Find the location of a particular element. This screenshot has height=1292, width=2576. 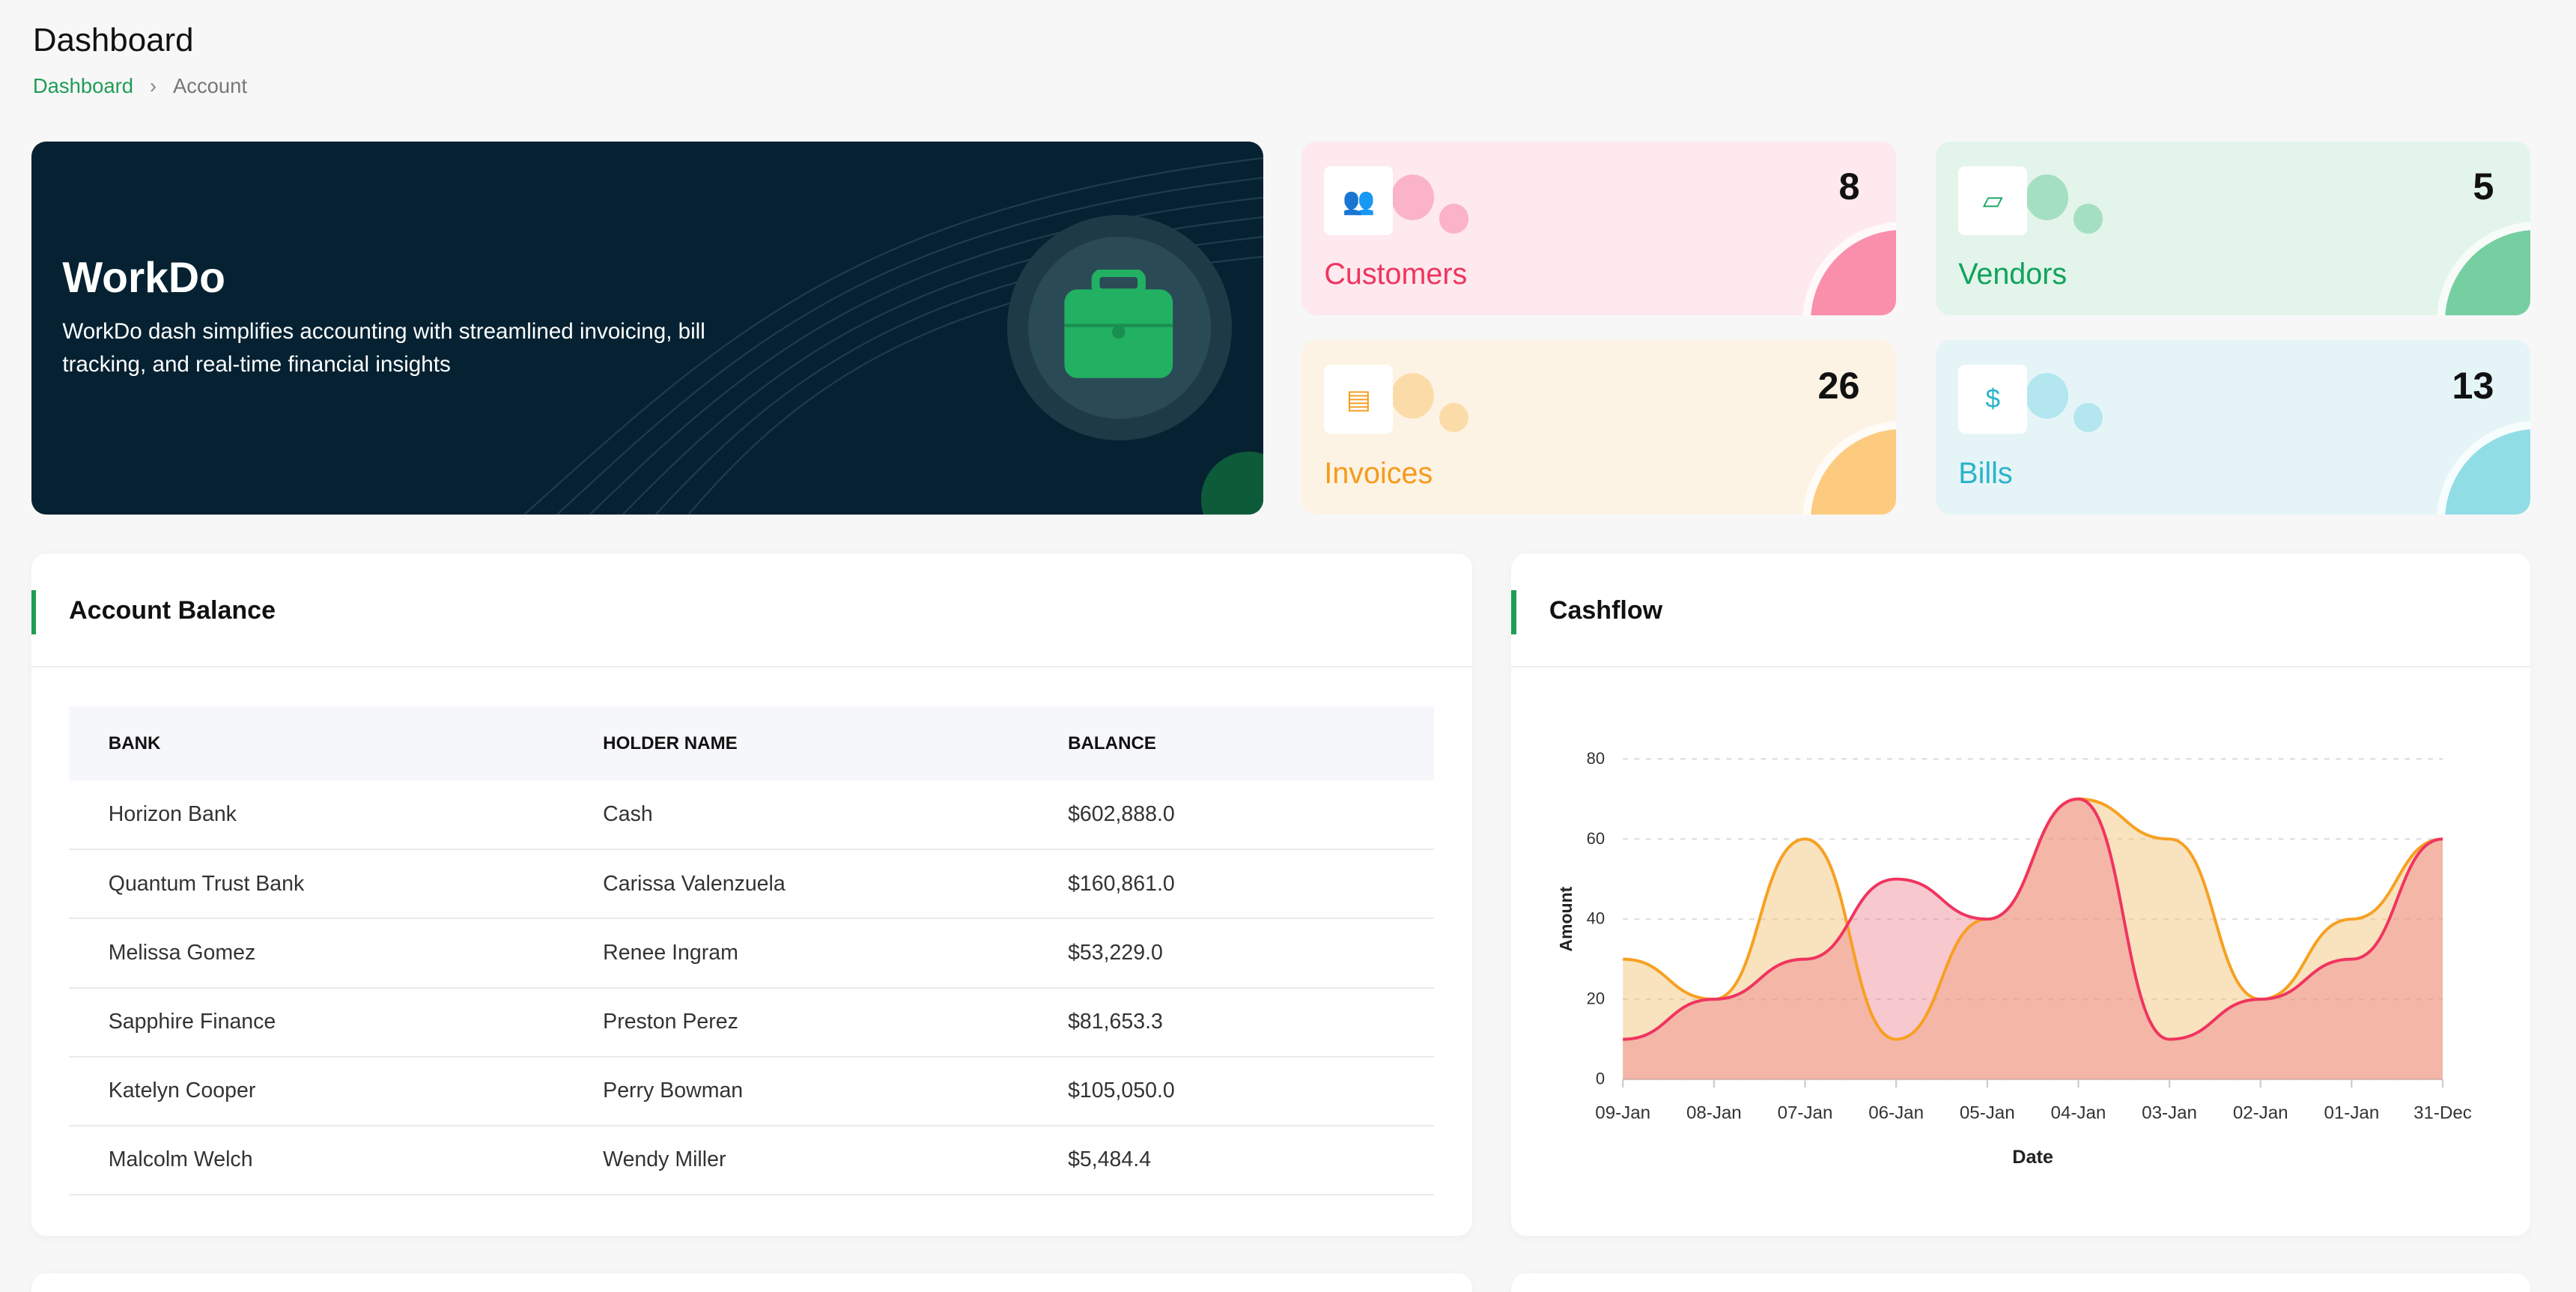

stat-card-value: 8 is located at coordinates (1849, 187).